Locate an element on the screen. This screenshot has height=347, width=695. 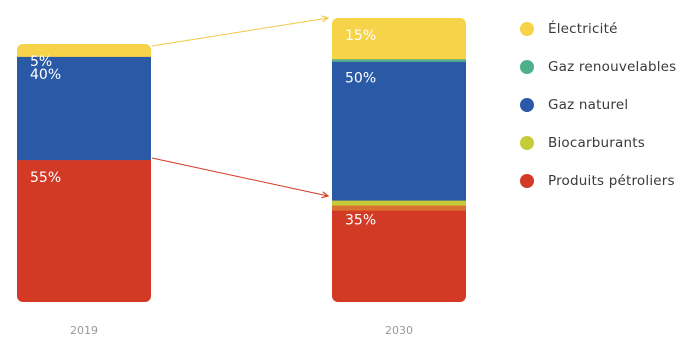
bar-segment-gaz-naturel-2030 is located at coordinates (399, 132).